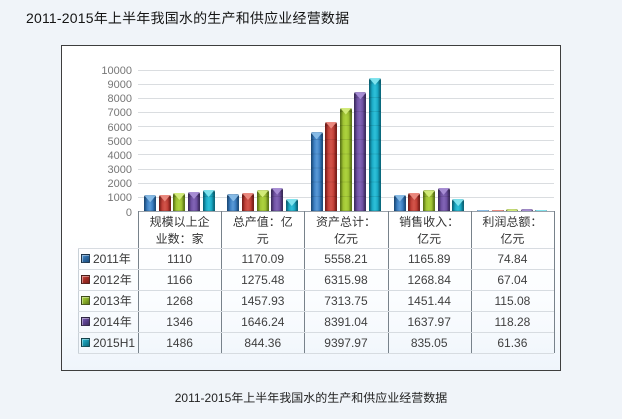 This screenshot has width=622, height=419. I want to click on y-axis-tick-label: 3000, so click(119, 169).